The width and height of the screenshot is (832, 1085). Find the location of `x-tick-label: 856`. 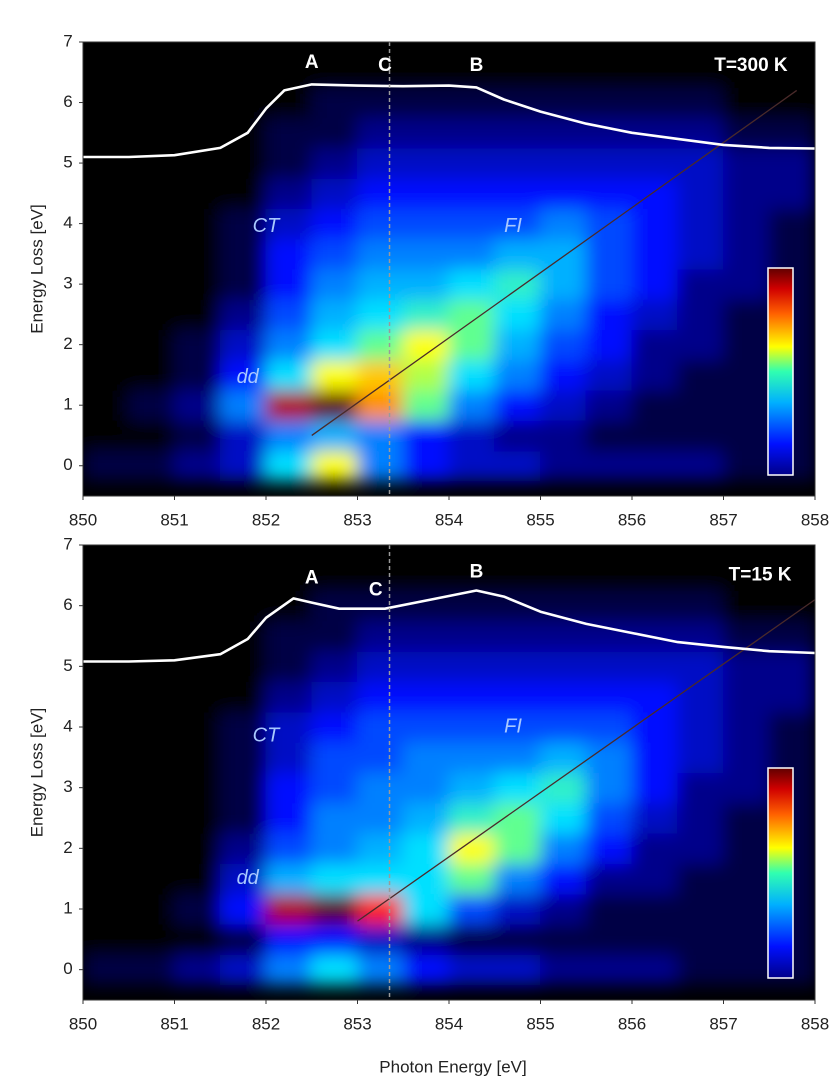

x-tick-label: 856 is located at coordinates (632, 1023).